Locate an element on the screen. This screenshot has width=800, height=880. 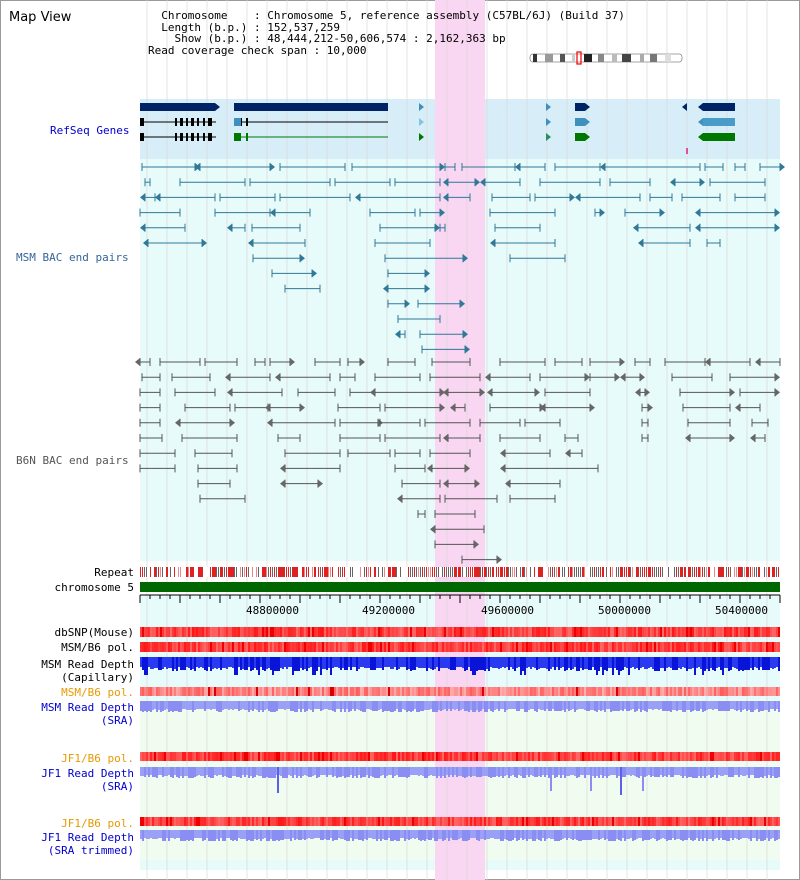
label-jf1-read-depth-sra: JF1 Read Depth is located at coordinates (87, 773).